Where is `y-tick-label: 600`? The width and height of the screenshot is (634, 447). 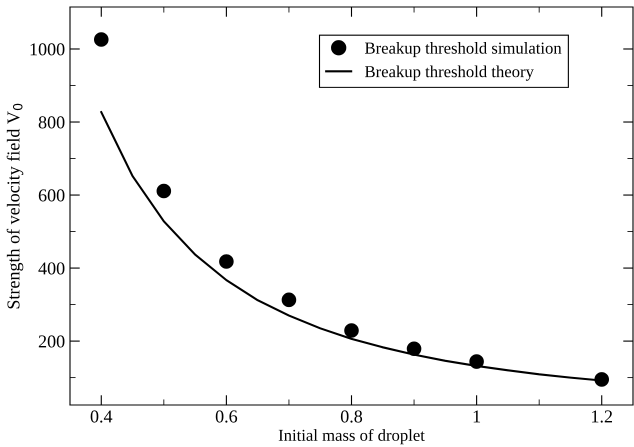
y-tick-label: 600 is located at coordinates (51, 195).